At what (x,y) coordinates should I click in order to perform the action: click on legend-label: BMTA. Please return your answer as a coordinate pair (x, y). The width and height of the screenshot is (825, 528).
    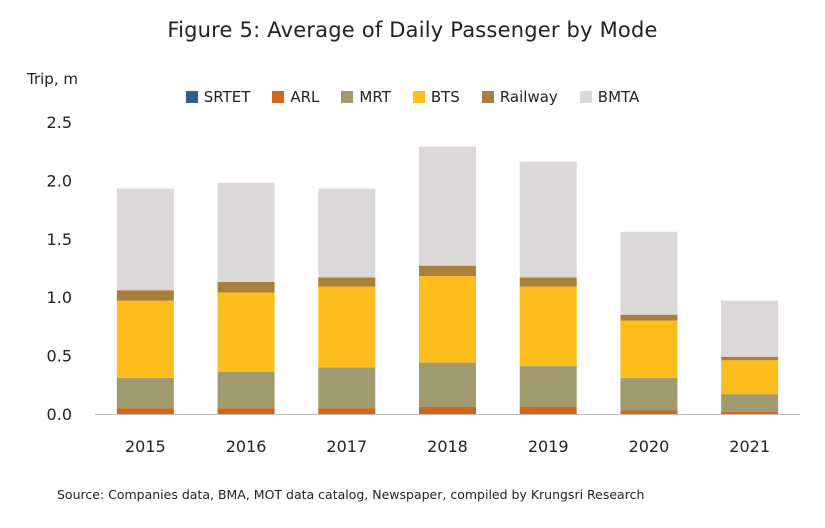
    Looking at the image, I should click on (618, 97).